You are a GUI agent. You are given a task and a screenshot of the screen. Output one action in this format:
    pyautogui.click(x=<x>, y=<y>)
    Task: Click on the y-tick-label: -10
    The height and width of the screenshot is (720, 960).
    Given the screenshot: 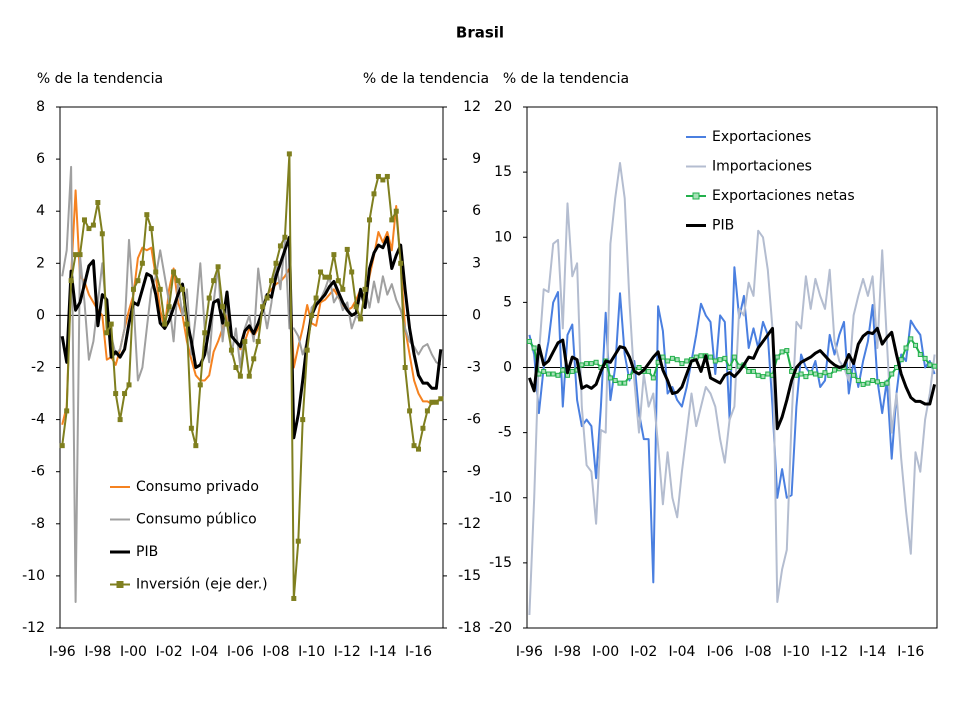 What is the action you would take?
    pyautogui.click(x=33, y=576)
    